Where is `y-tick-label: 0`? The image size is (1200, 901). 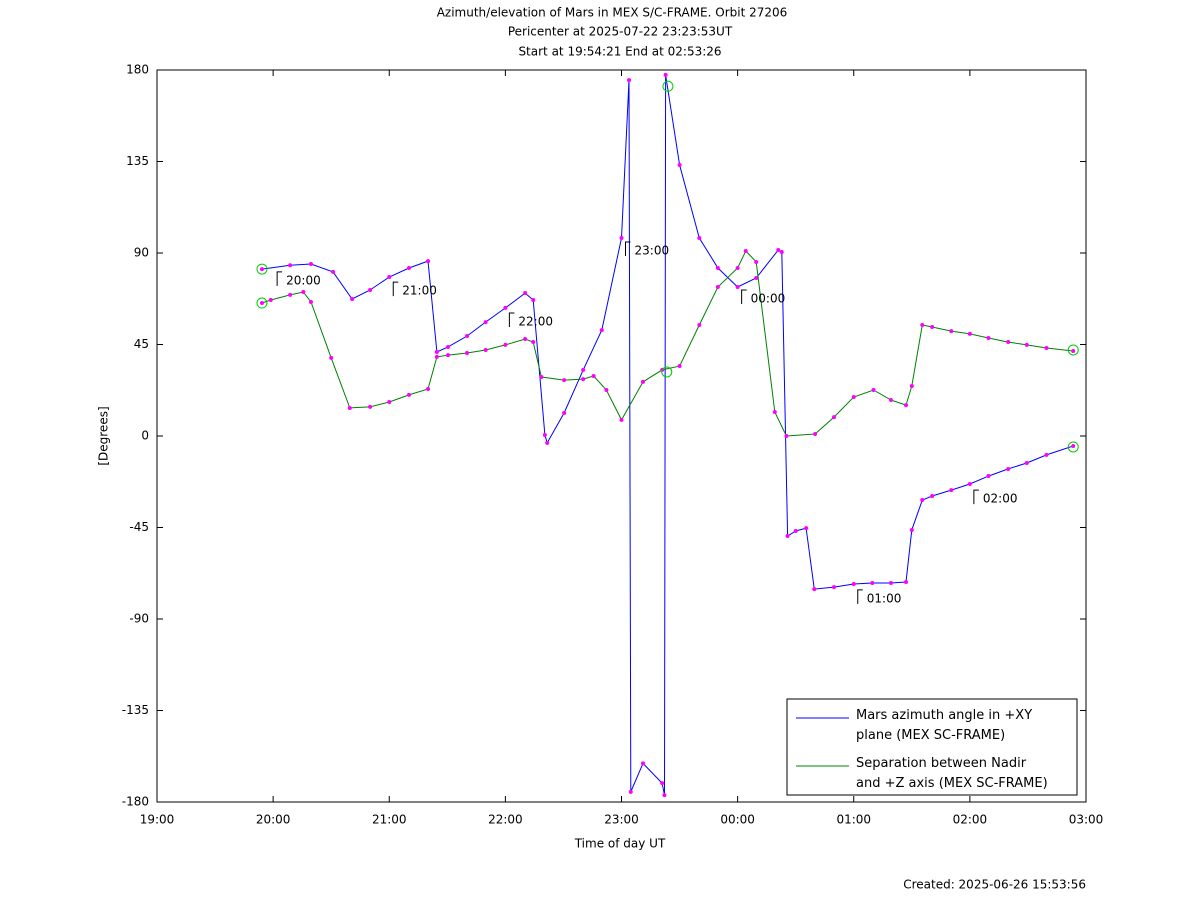
y-tick-label: 0 is located at coordinates (145, 436).